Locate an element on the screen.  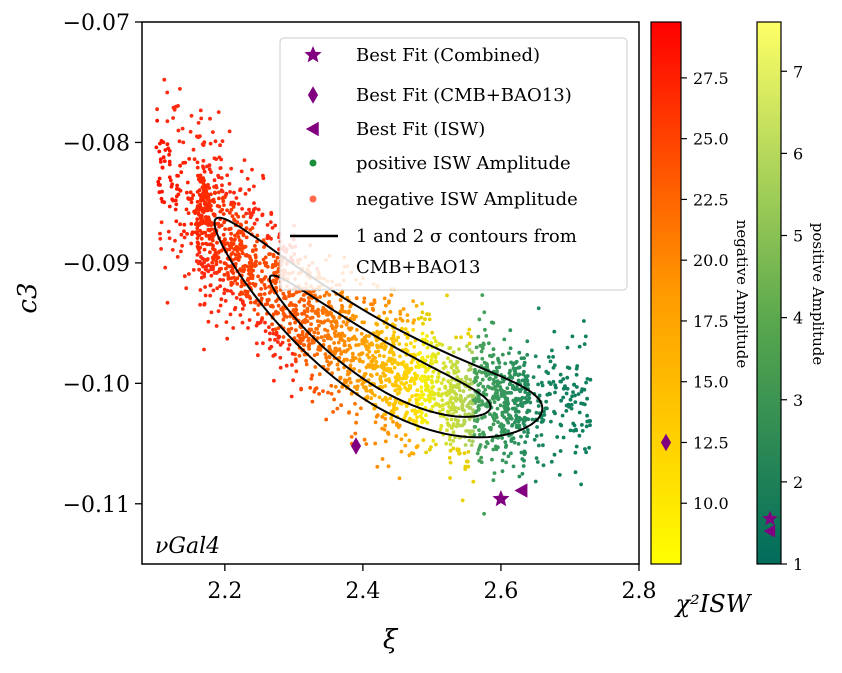
colorbar-tick-label: 15.0 is located at coordinates (711, 382).